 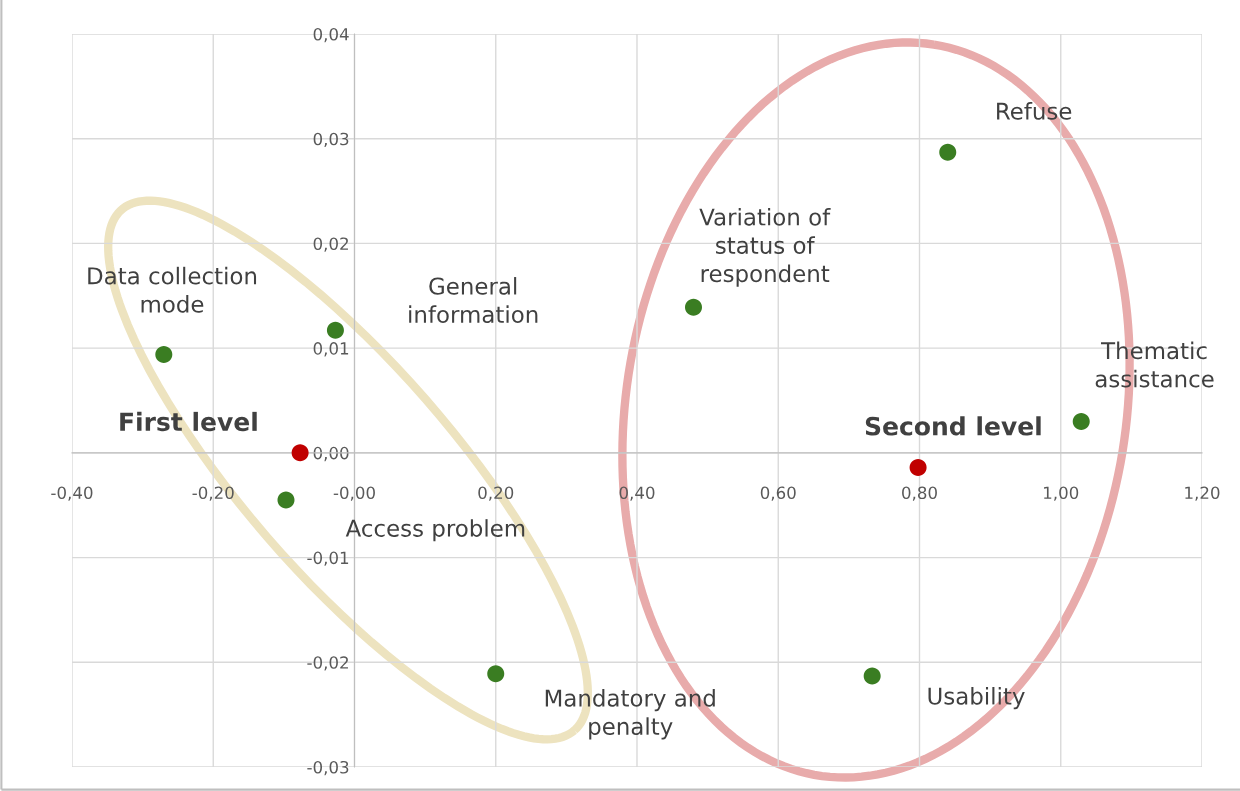 What do you see at coordinates (328, 768) in the screenshot?
I see `y-tick-label: -0,03` at bounding box center [328, 768].